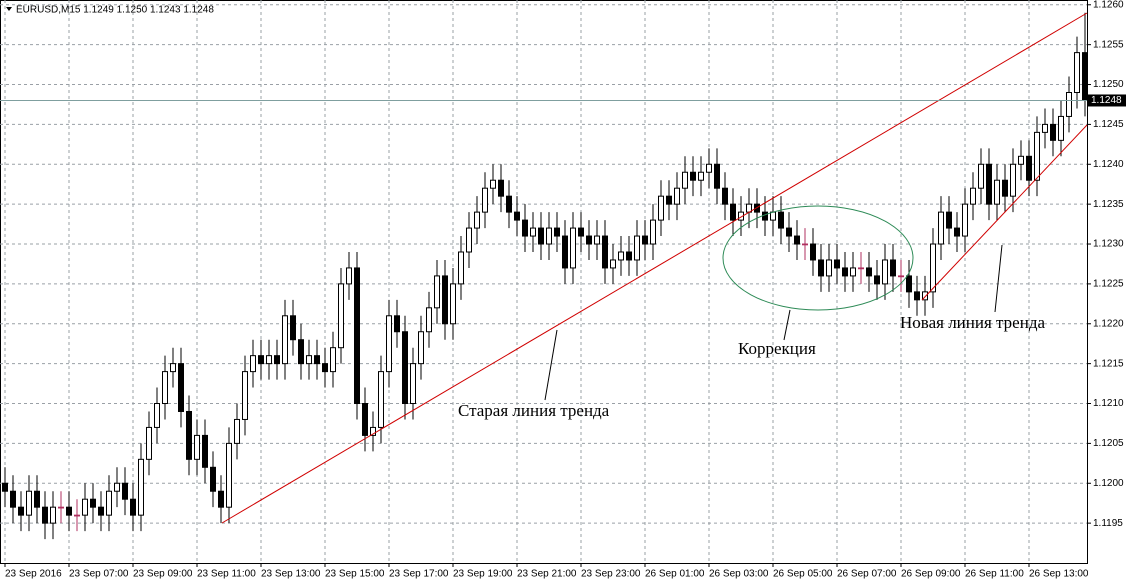 The height and width of the screenshot is (582, 1127). Describe the element at coordinates (1107, 100) in the screenshot. I see `price-label-bg` at that location.